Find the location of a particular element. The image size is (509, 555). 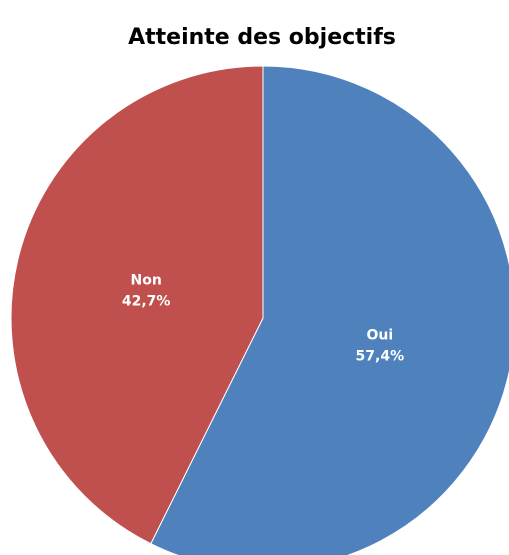

slice-value-label: 57,4% is located at coordinates (380, 356).